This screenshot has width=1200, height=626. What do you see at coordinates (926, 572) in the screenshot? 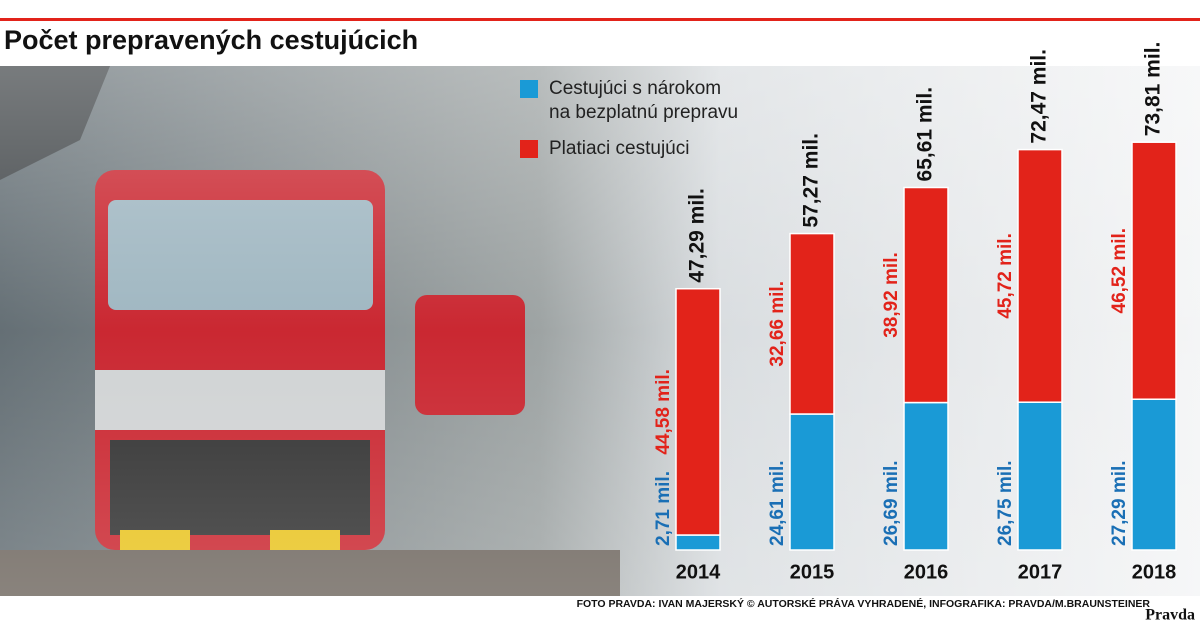
I see `x-tick-label: 2016` at bounding box center [926, 572].